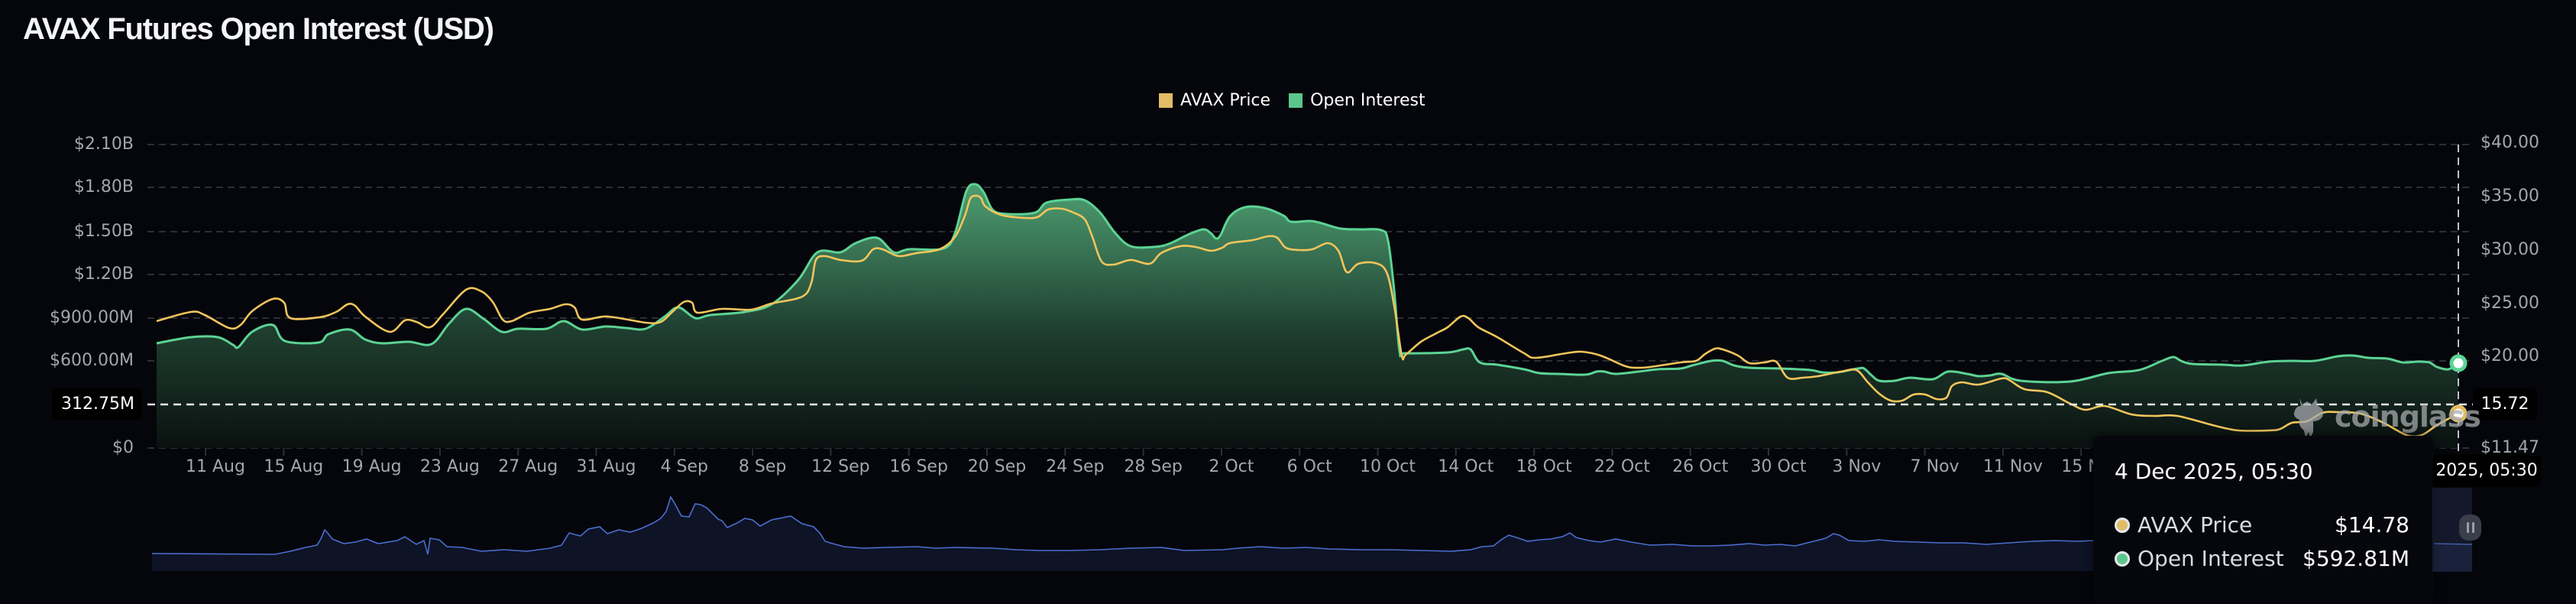 Image resolution: width=2576 pixels, height=604 pixels. What do you see at coordinates (97, 404) in the screenshot?
I see `crosshair-left-value-badge: 312.75M` at bounding box center [97, 404].